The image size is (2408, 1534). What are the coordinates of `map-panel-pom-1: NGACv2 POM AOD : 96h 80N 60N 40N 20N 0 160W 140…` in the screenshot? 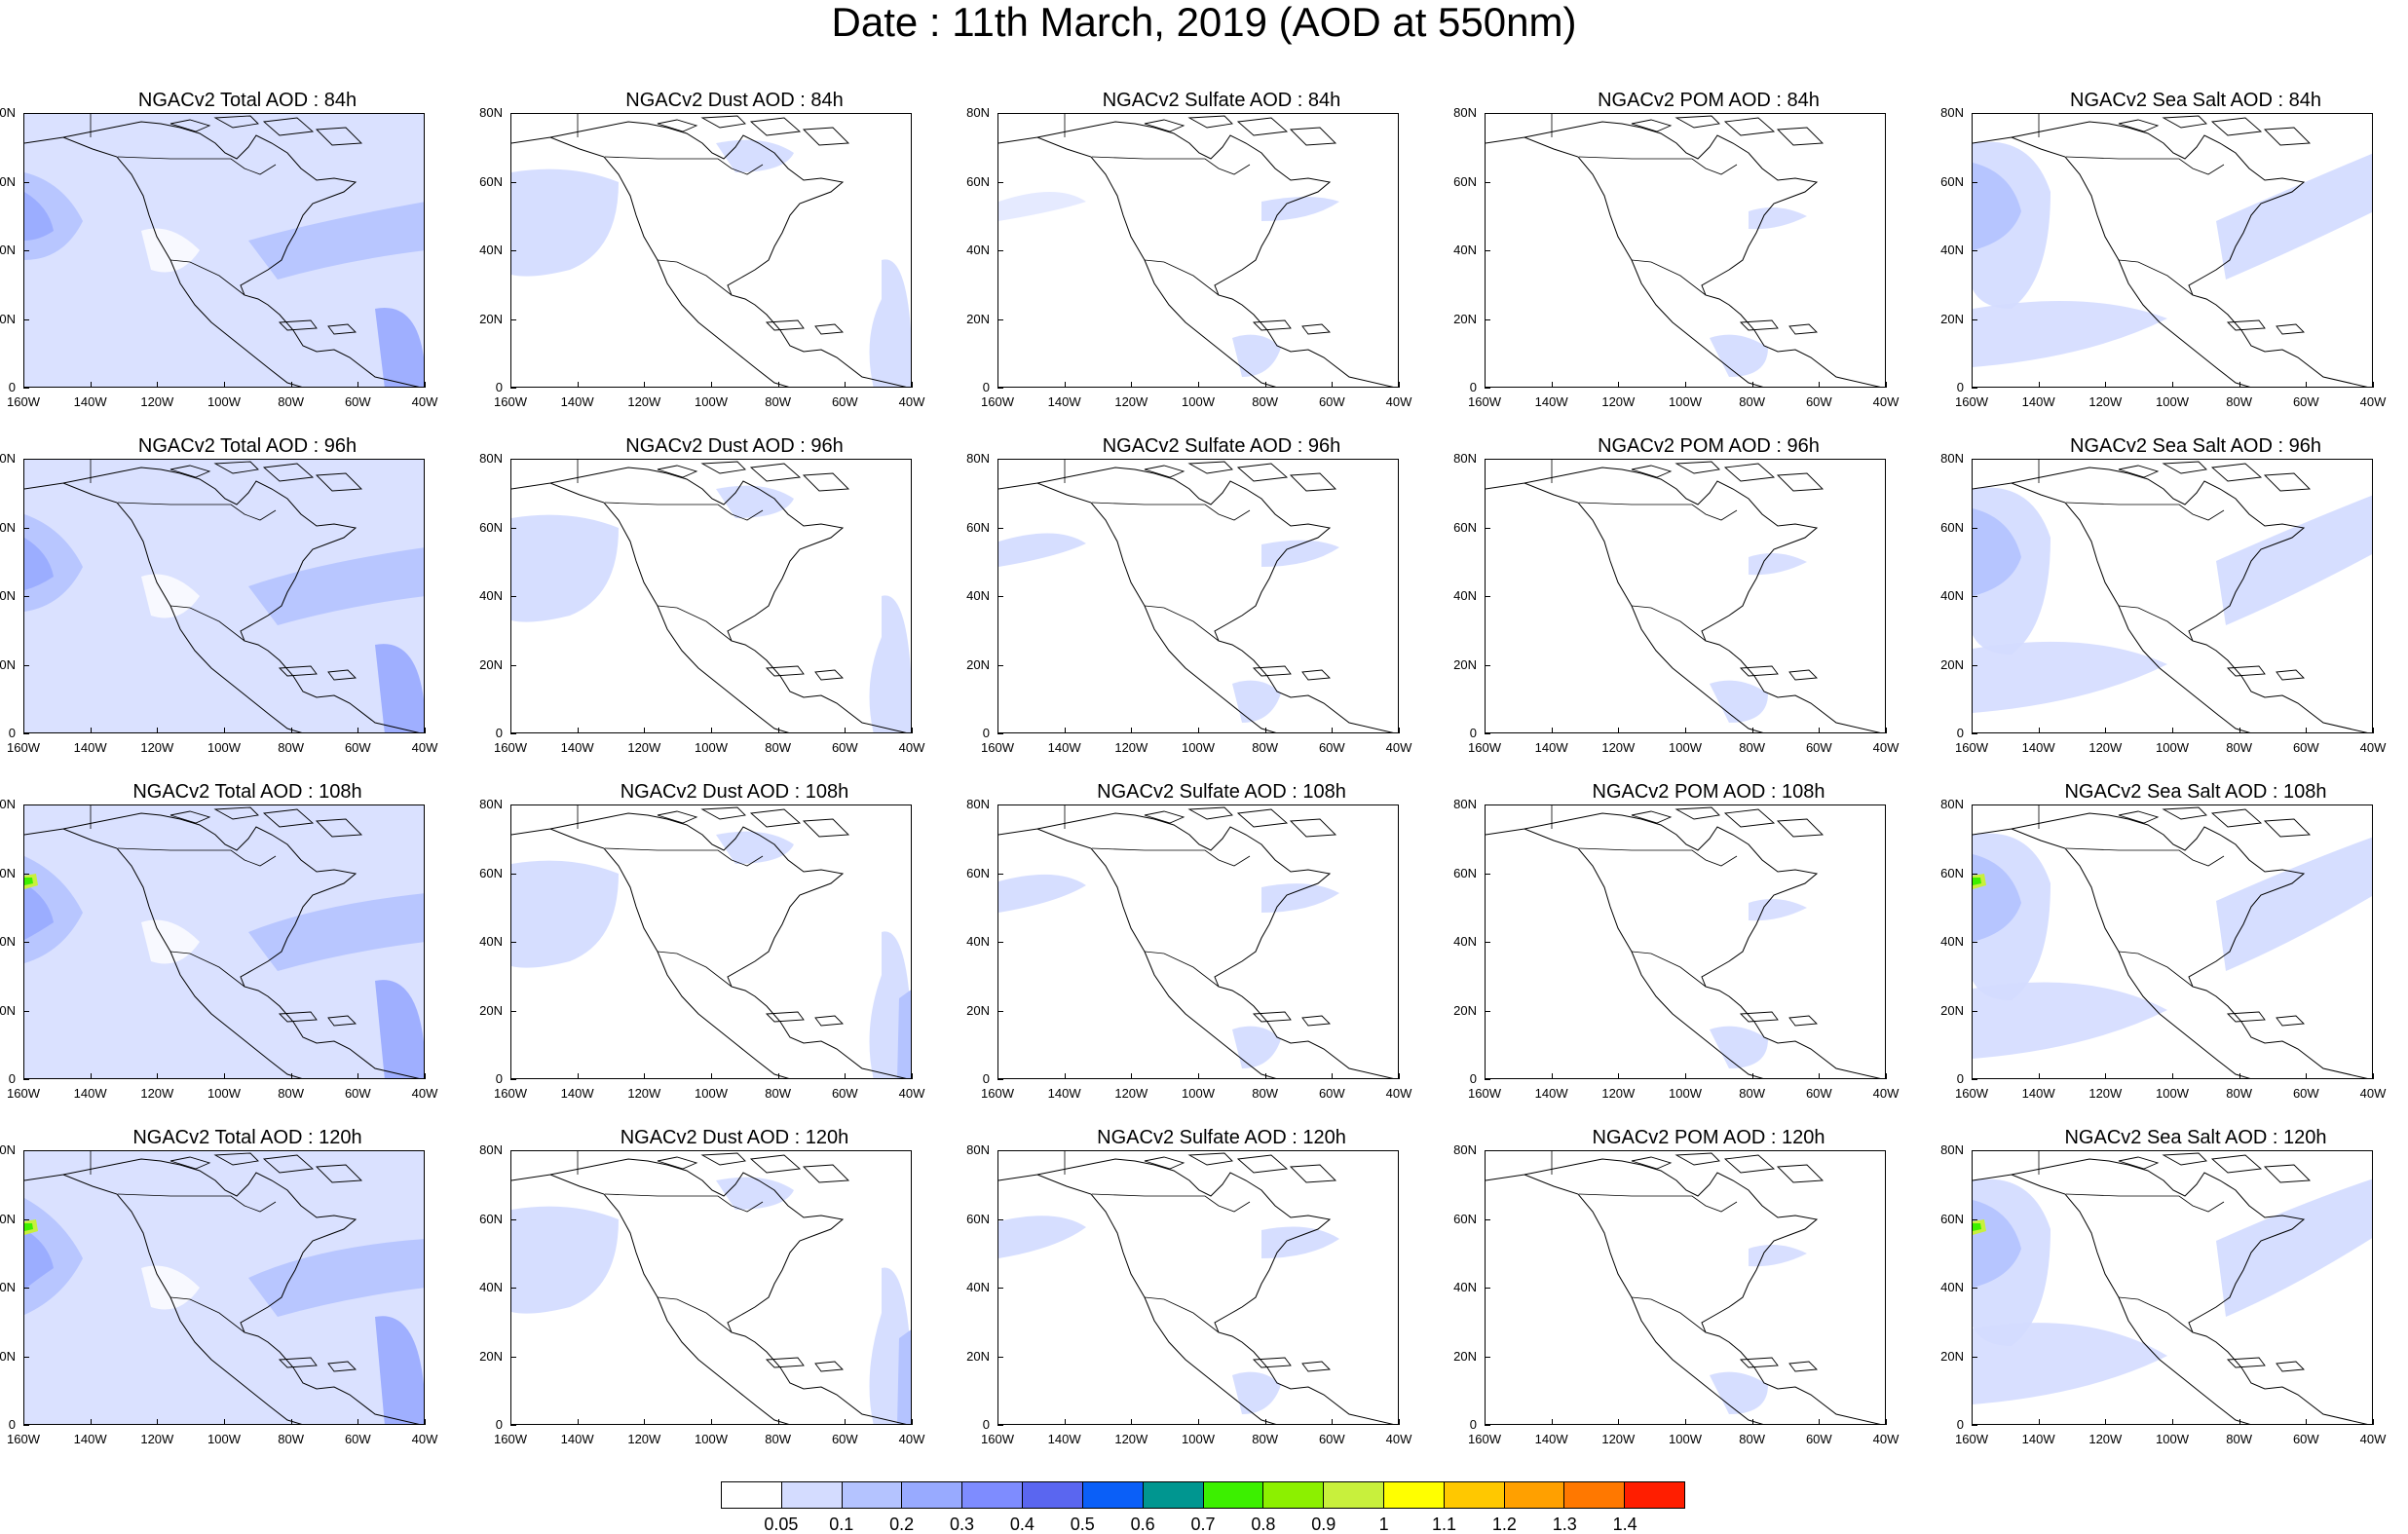 It's located at (1700, 596).